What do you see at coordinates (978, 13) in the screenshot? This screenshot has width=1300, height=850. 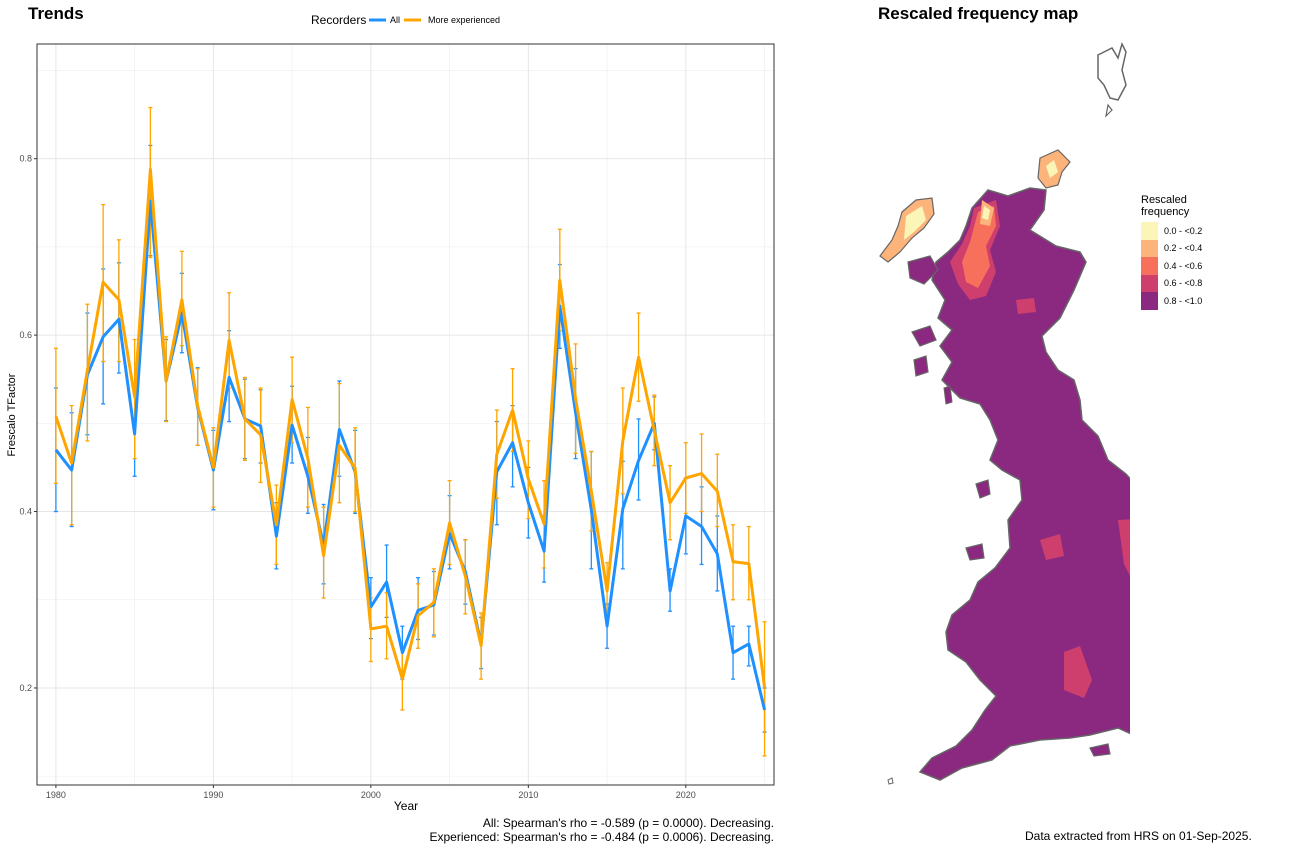 I see `map-title: Rescaled frequency map` at bounding box center [978, 13].